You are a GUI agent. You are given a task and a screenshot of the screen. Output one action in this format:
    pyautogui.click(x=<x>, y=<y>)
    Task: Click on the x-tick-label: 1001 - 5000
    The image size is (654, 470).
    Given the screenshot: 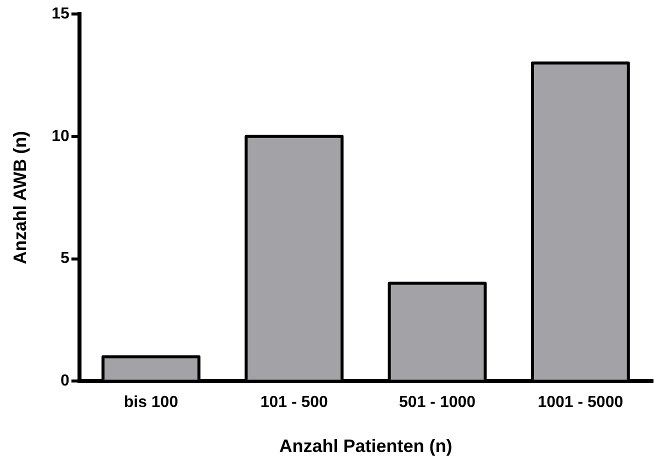 What is the action you would take?
    pyautogui.click(x=581, y=403)
    